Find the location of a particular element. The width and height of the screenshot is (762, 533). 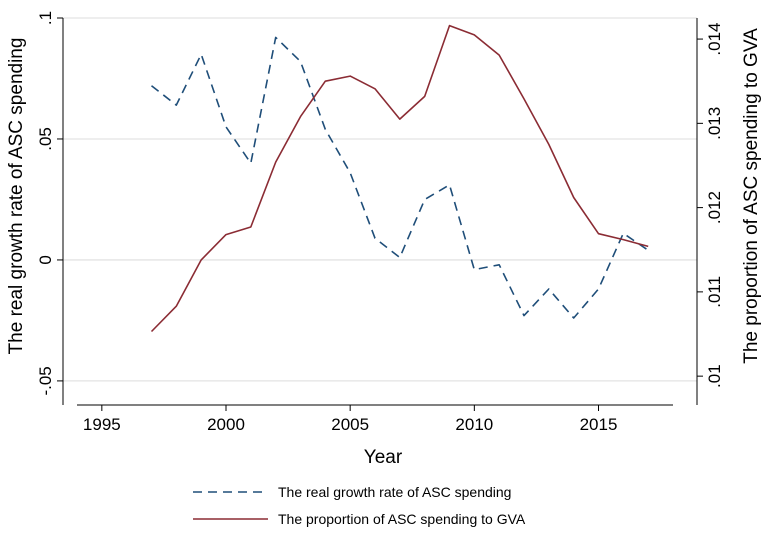

right-y-axis-title: The proportion of ASC spending to GVA is located at coordinates (751, 196).